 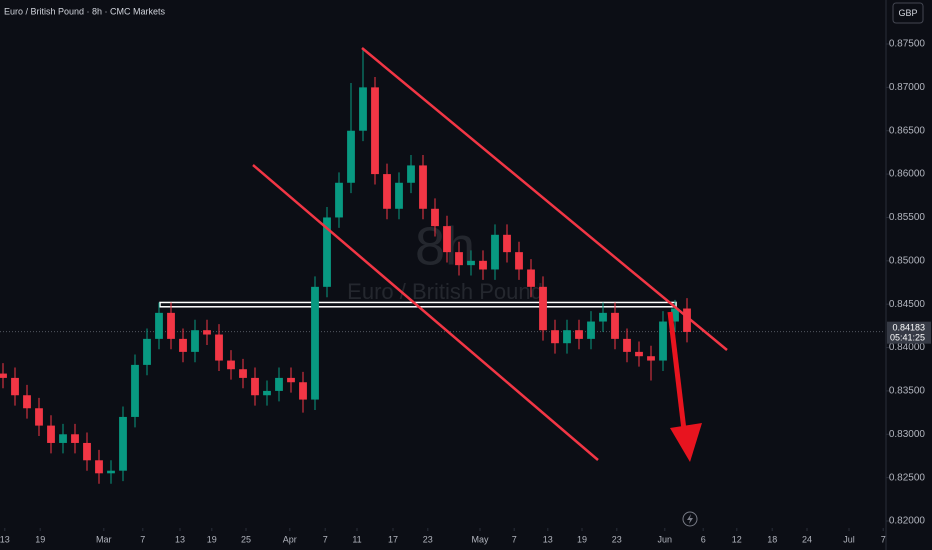 I want to click on x-tick-label: 17, so click(x=393, y=539).